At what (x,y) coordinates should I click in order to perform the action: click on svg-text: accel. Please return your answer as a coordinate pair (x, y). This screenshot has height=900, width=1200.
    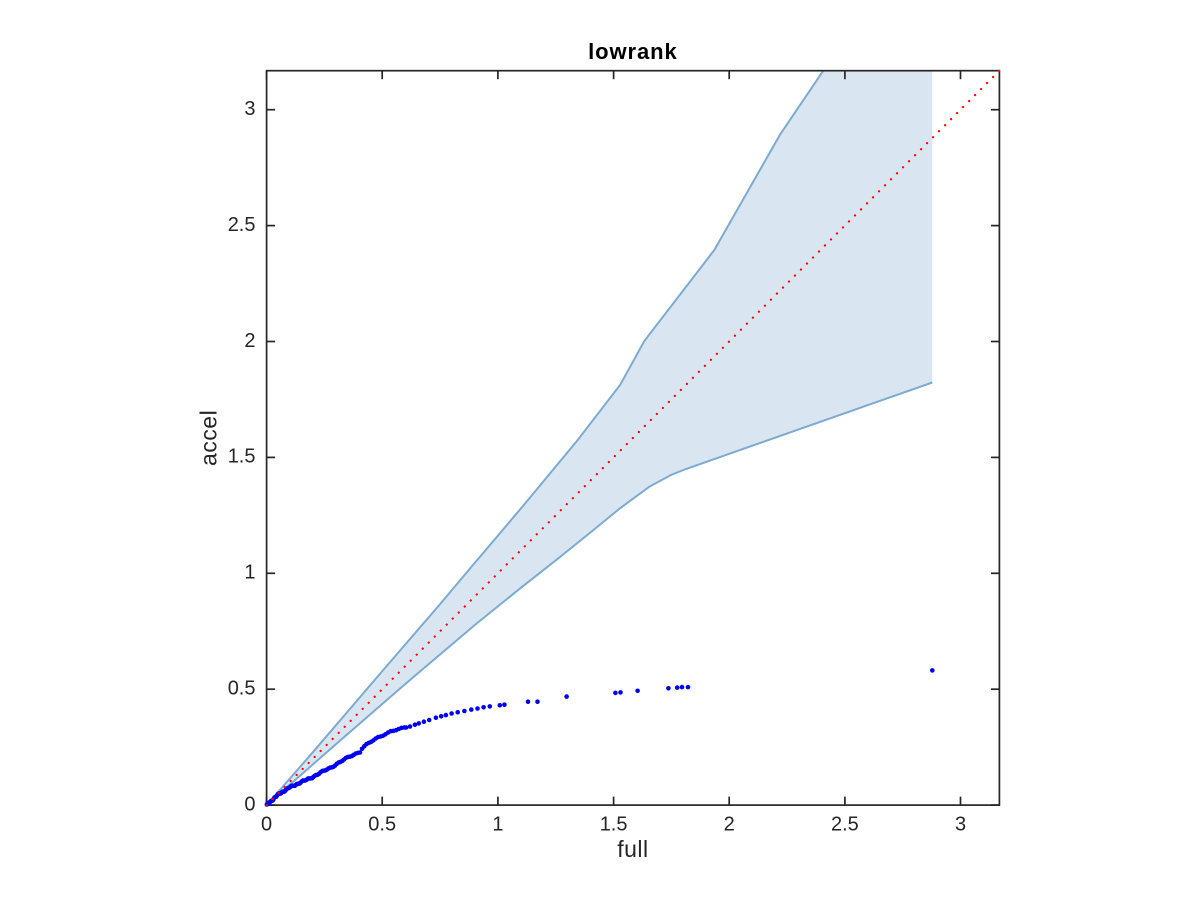
    Looking at the image, I should click on (209, 438).